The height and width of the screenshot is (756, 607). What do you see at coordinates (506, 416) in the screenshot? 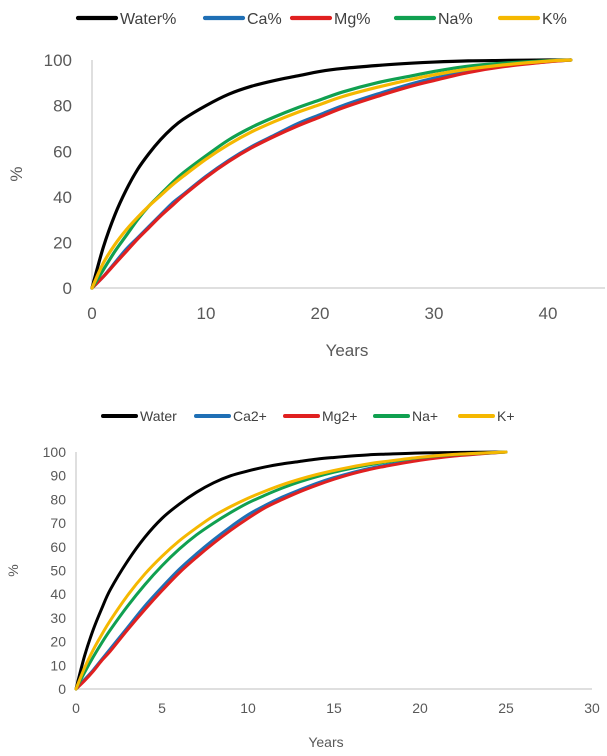
I see `legend-label: K+` at bounding box center [506, 416].